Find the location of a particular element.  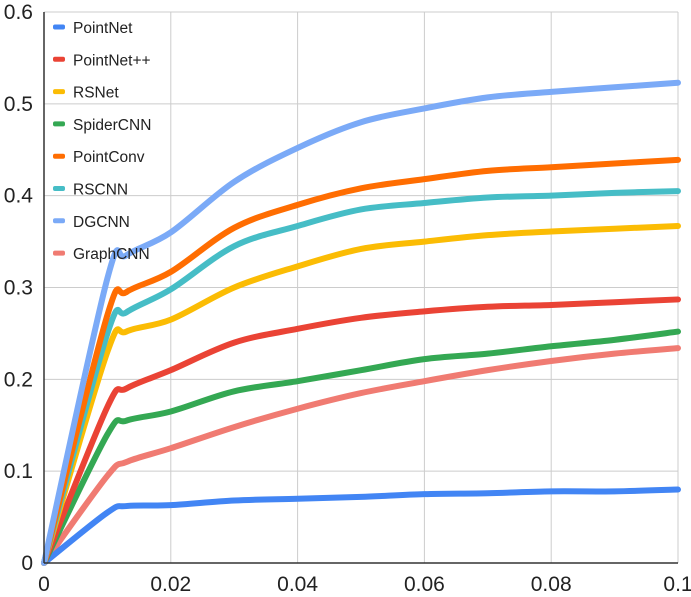

y-tick-label: 0.4 is located at coordinates (19, 196).